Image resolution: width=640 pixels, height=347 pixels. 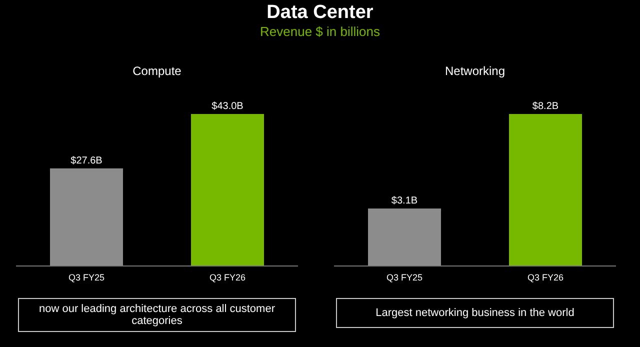 I want to click on text: now our leading architecture across all customer categories, so click(x=157, y=315).